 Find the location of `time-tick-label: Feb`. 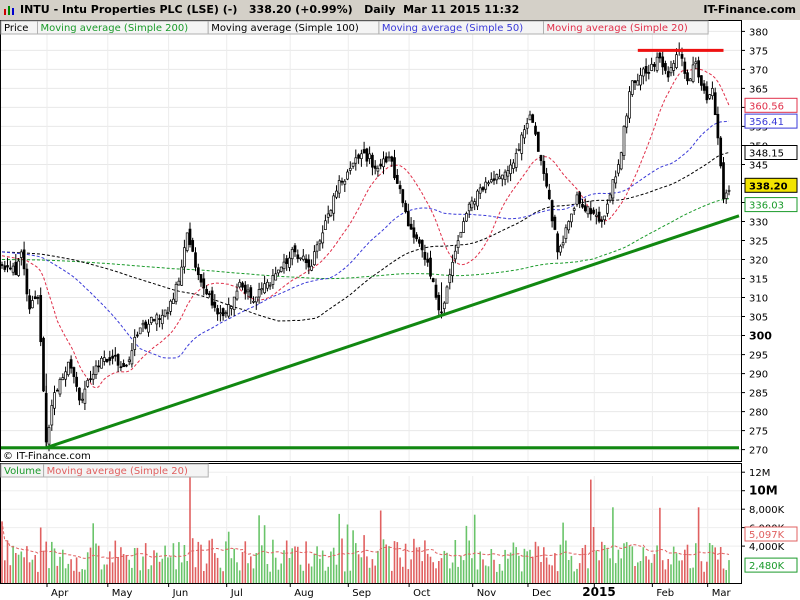

time-tick-label: Feb is located at coordinates (665, 593).